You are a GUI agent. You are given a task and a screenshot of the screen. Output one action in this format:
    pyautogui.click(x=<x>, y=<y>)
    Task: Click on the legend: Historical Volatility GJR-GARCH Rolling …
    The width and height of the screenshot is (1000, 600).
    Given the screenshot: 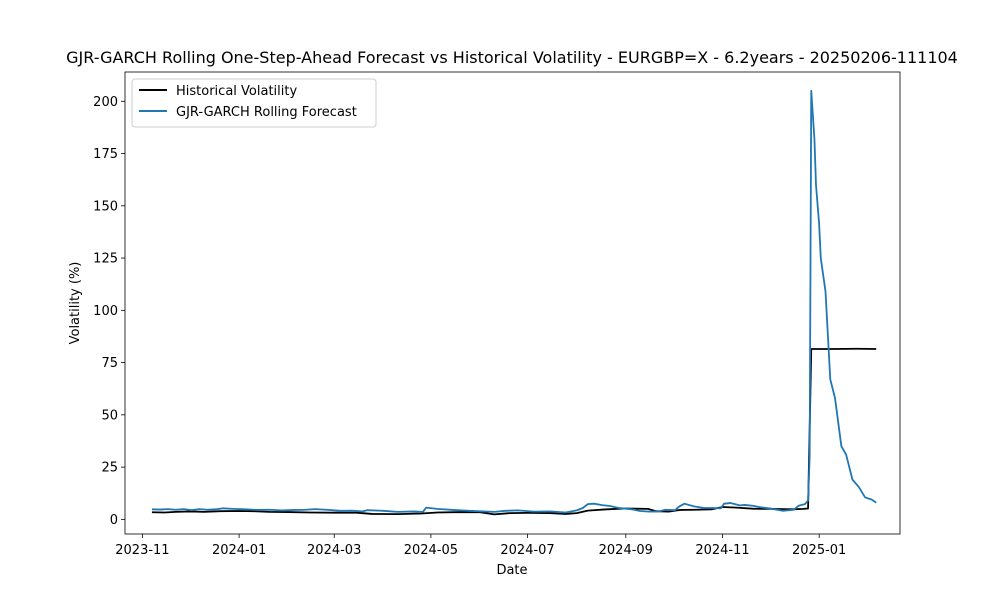 What is the action you would take?
    pyautogui.click(x=254, y=103)
    